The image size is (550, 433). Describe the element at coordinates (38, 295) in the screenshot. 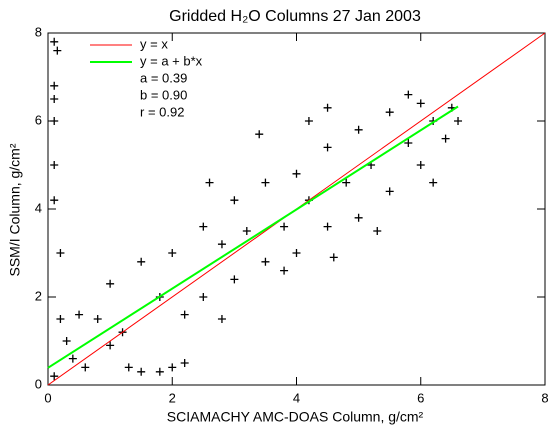

I see `y-tick-label: 2` at that location.